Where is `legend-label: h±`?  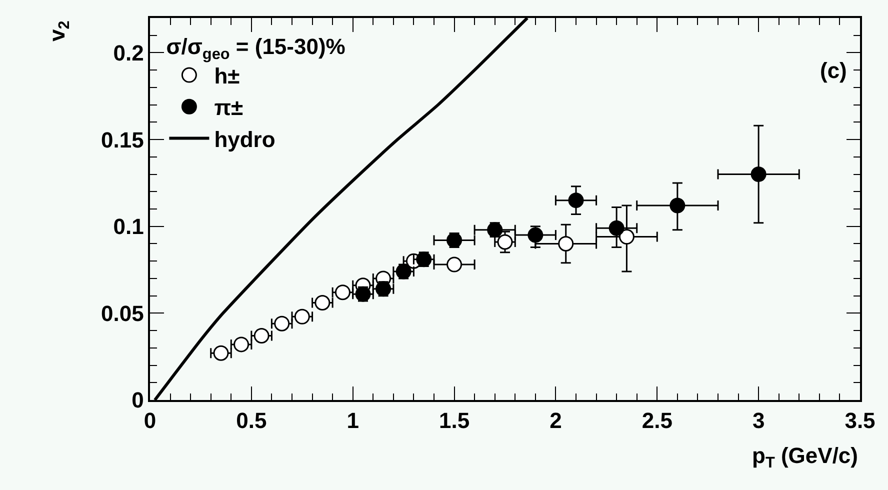
legend-label: h± is located at coordinates (227, 76).